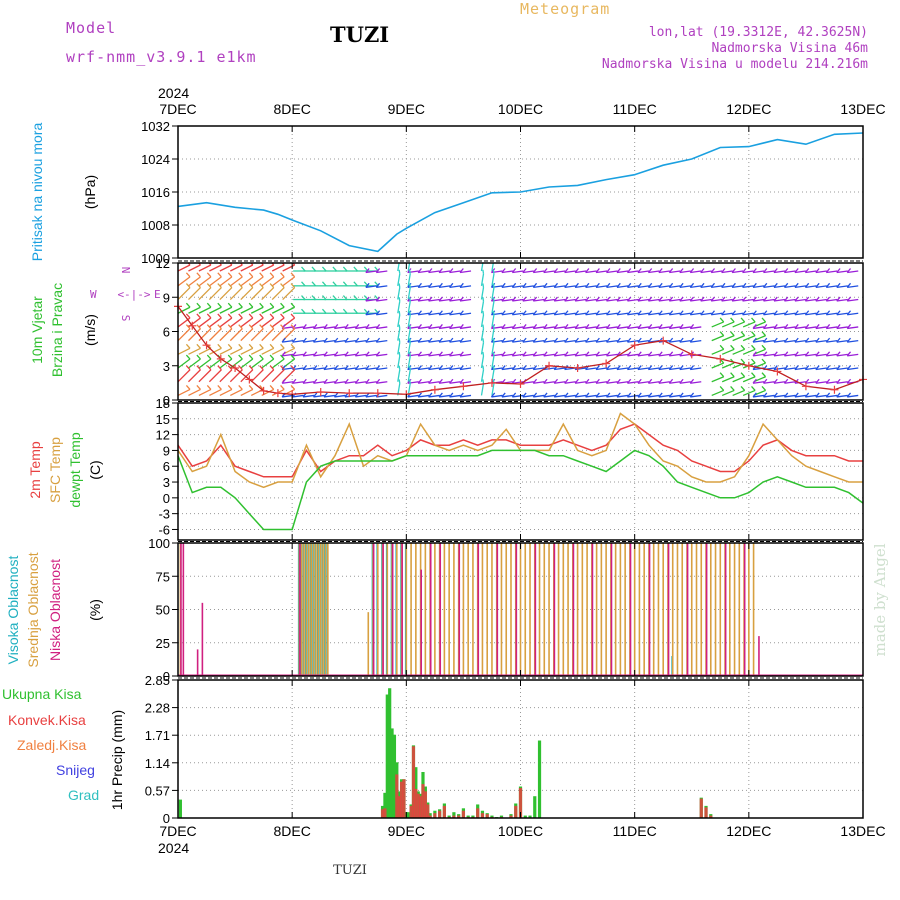 Image resolution: width=900 pixels, height=900 pixels. What do you see at coordinates (406, 109) in the screenshot?
I see `x-day-label-top: 9DEC` at bounding box center [406, 109].